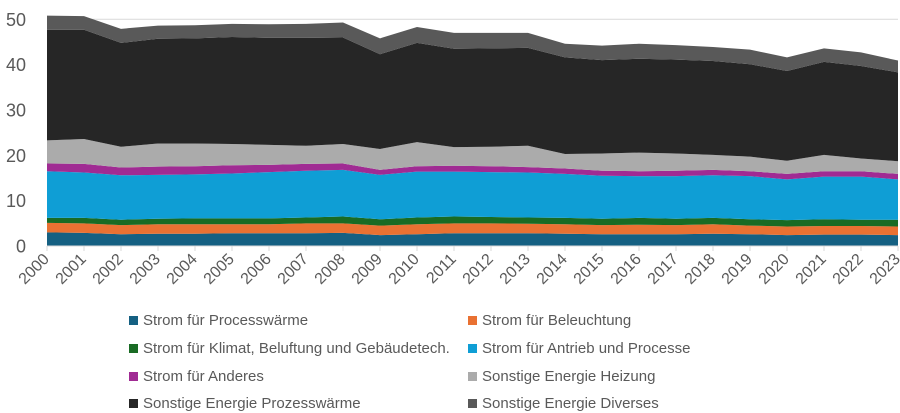 The image size is (900, 413). Describe the element at coordinates (330, 269) in the screenshot. I see `x-tick-label: 2008` at that location.